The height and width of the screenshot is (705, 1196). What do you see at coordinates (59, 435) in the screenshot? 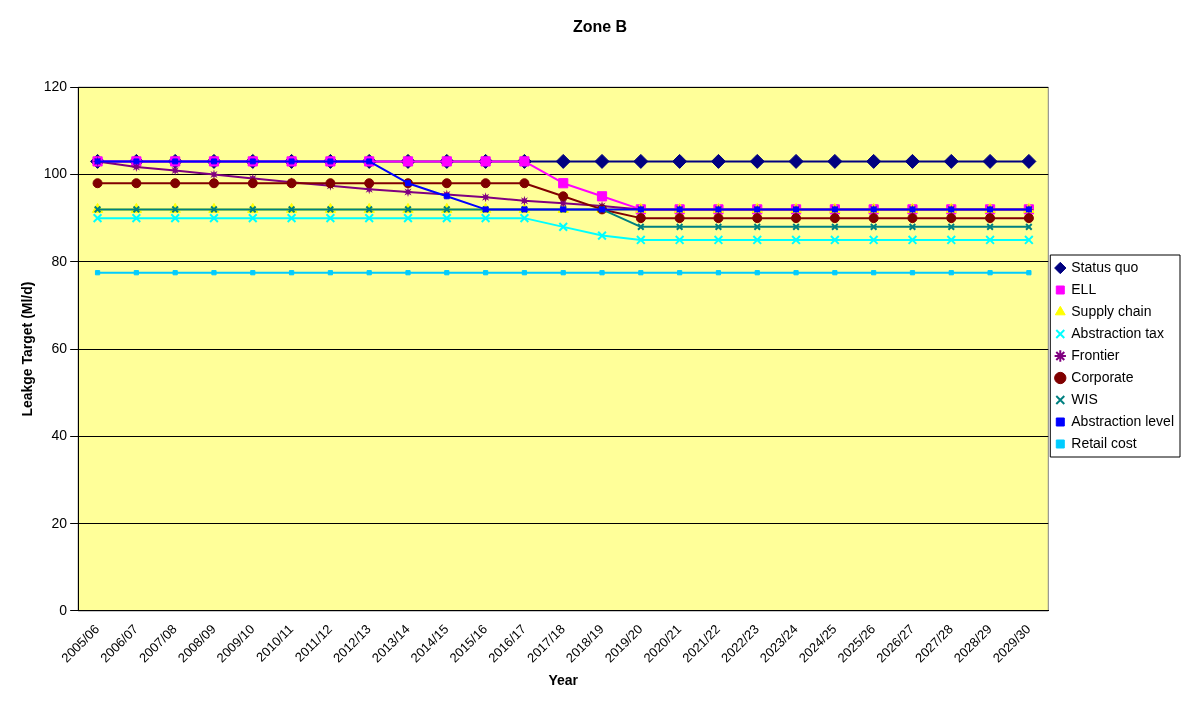
I see `y-tick-label: 40` at bounding box center [59, 435].